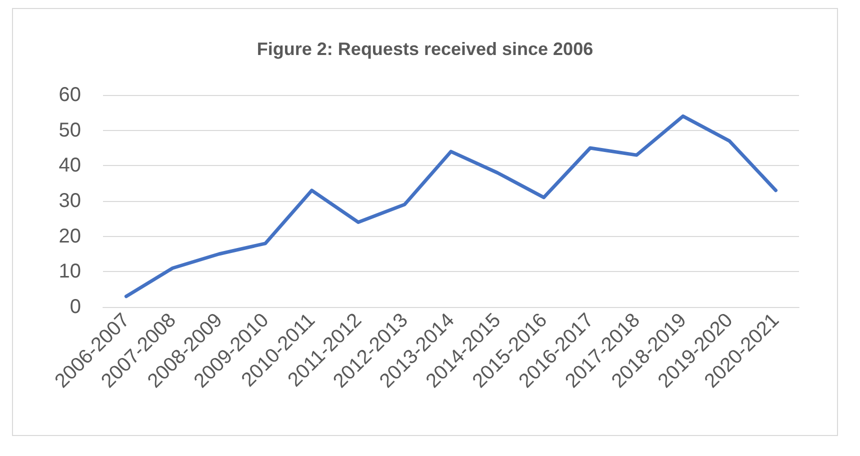 The width and height of the screenshot is (860, 456). I want to click on y-tick-label: 20, so click(69, 236).